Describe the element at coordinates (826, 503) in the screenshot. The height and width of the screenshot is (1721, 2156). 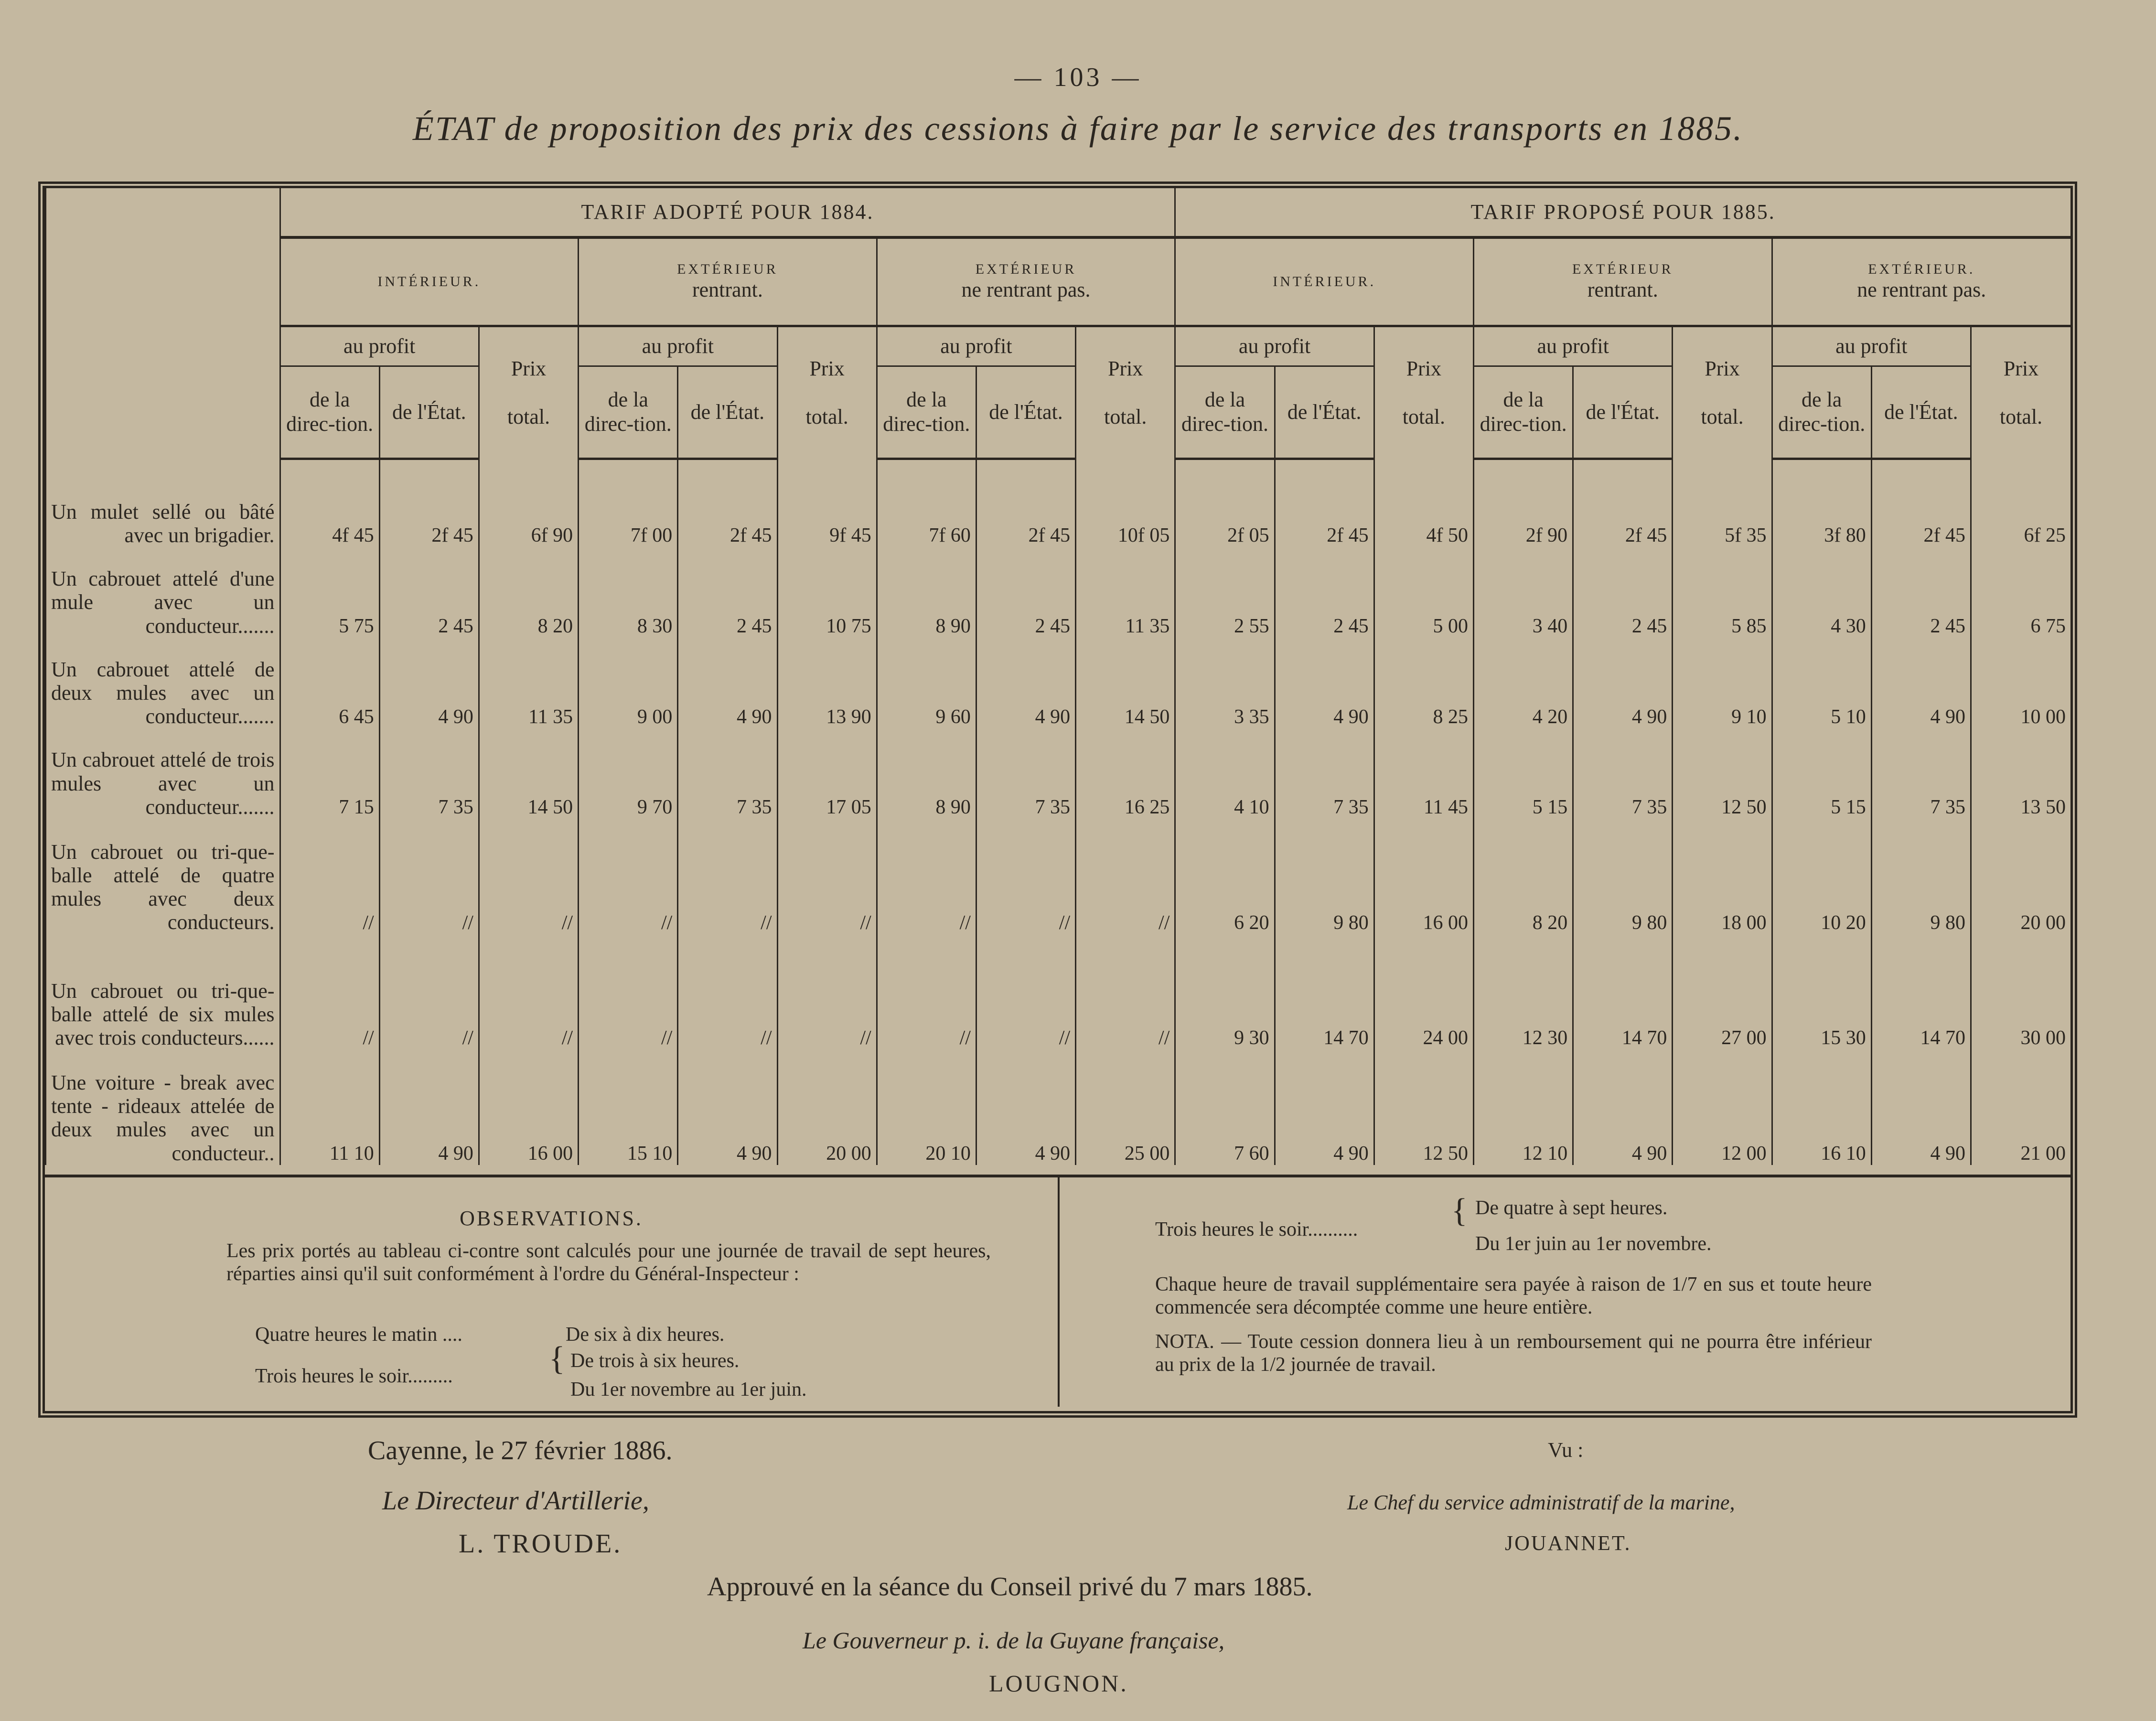
I see `price-cell: 9f 45` at that location.